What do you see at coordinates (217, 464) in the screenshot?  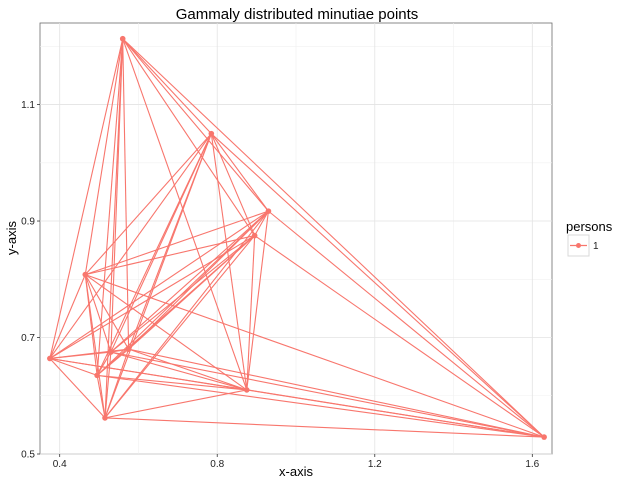 I see `x-tick-label: 0.8` at bounding box center [217, 464].